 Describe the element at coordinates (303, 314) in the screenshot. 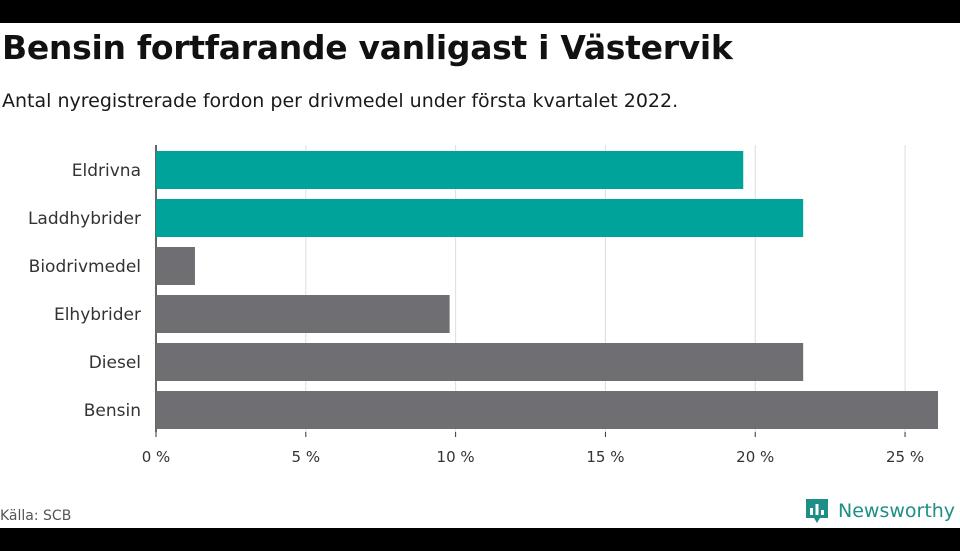

I see `bar-elhybrider` at that location.